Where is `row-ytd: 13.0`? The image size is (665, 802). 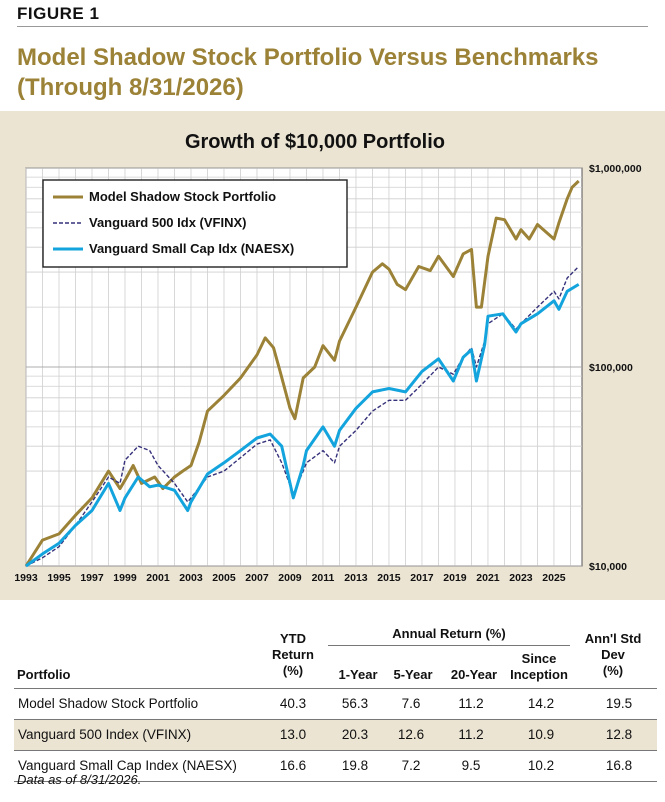 row-ytd: 13.0 is located at coordinates (293, 734).